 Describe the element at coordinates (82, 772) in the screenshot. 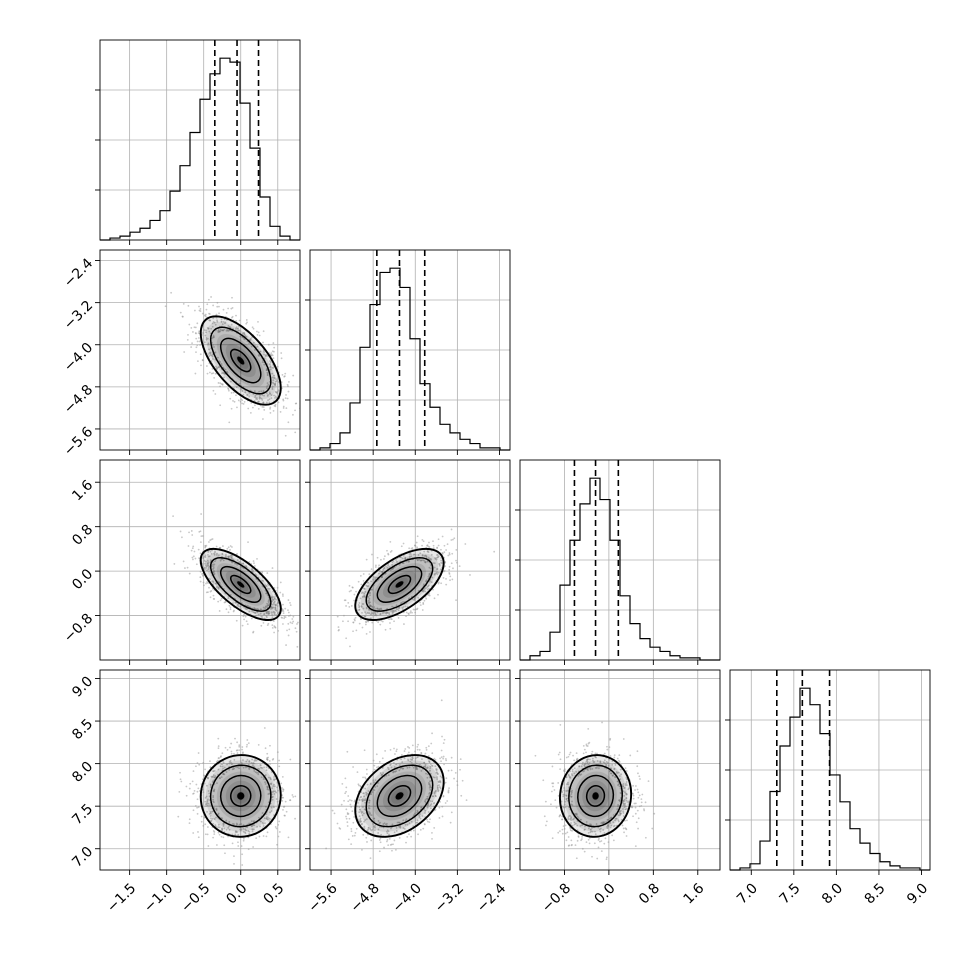

I see `y-tick-label: 8.0` at that location.